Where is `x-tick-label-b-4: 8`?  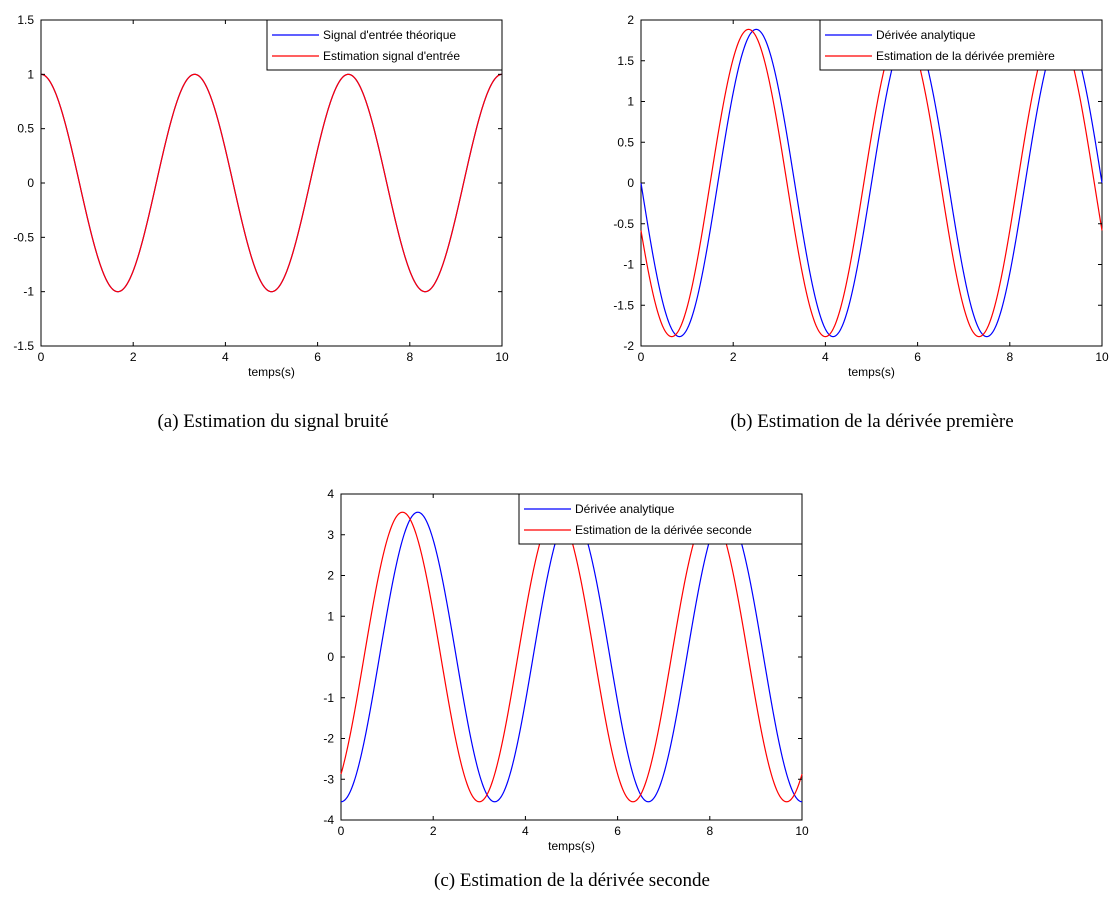
x-tick-label-b-4: 8 is located at coordinates (1009, 357).